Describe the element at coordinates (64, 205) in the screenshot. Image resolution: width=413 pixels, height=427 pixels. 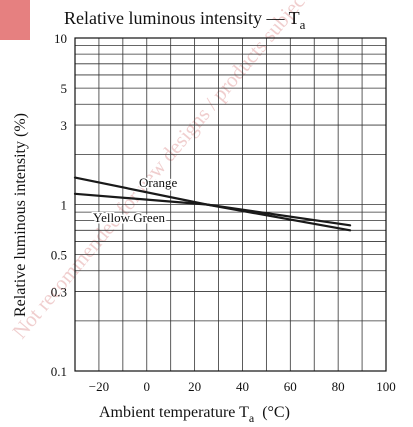
I see `y-tick-label: 1` at that location.